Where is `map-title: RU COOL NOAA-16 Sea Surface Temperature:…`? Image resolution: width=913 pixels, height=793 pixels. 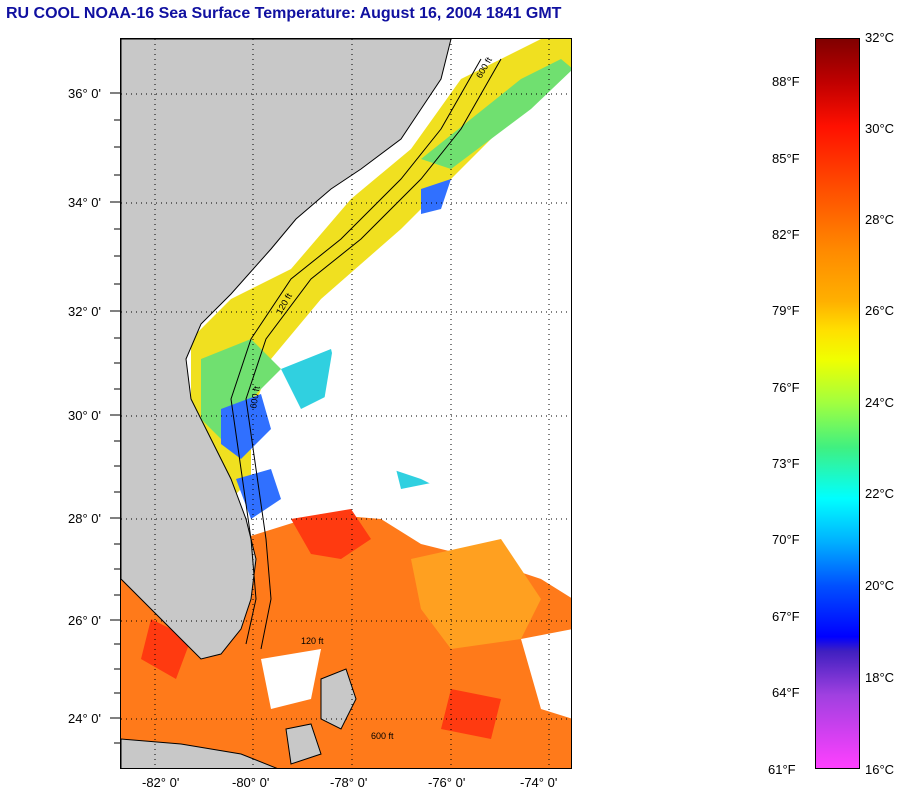 map-title: RU COOL NOAA-16 Sea Surface Temperature:… is located at coordinates (284, 13).